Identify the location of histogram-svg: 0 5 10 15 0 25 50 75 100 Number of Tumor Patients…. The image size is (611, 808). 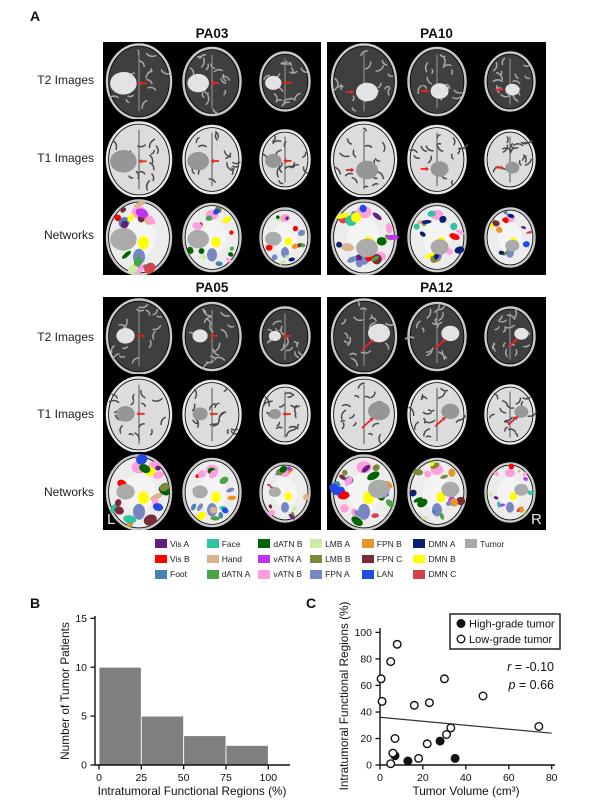
(174, 705).